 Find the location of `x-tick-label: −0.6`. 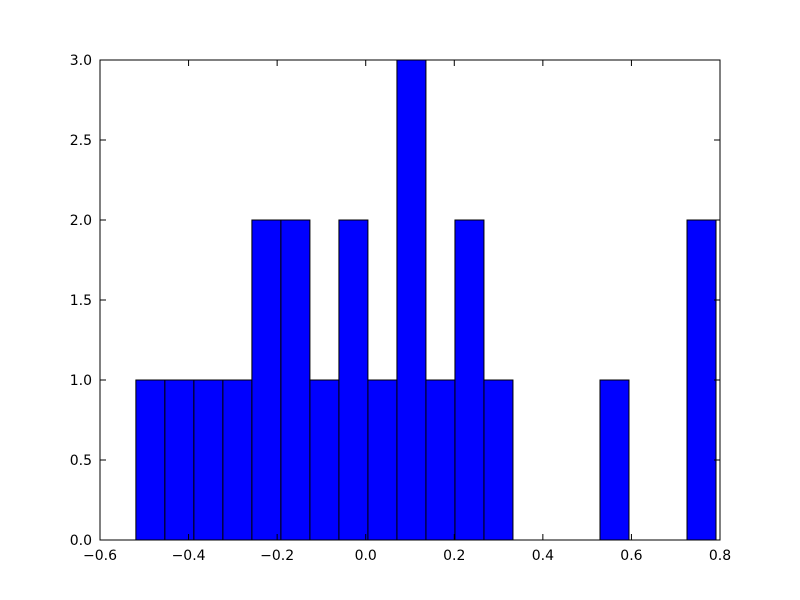

x-tick-label: −0.6 is located at coordinates (100, 556).